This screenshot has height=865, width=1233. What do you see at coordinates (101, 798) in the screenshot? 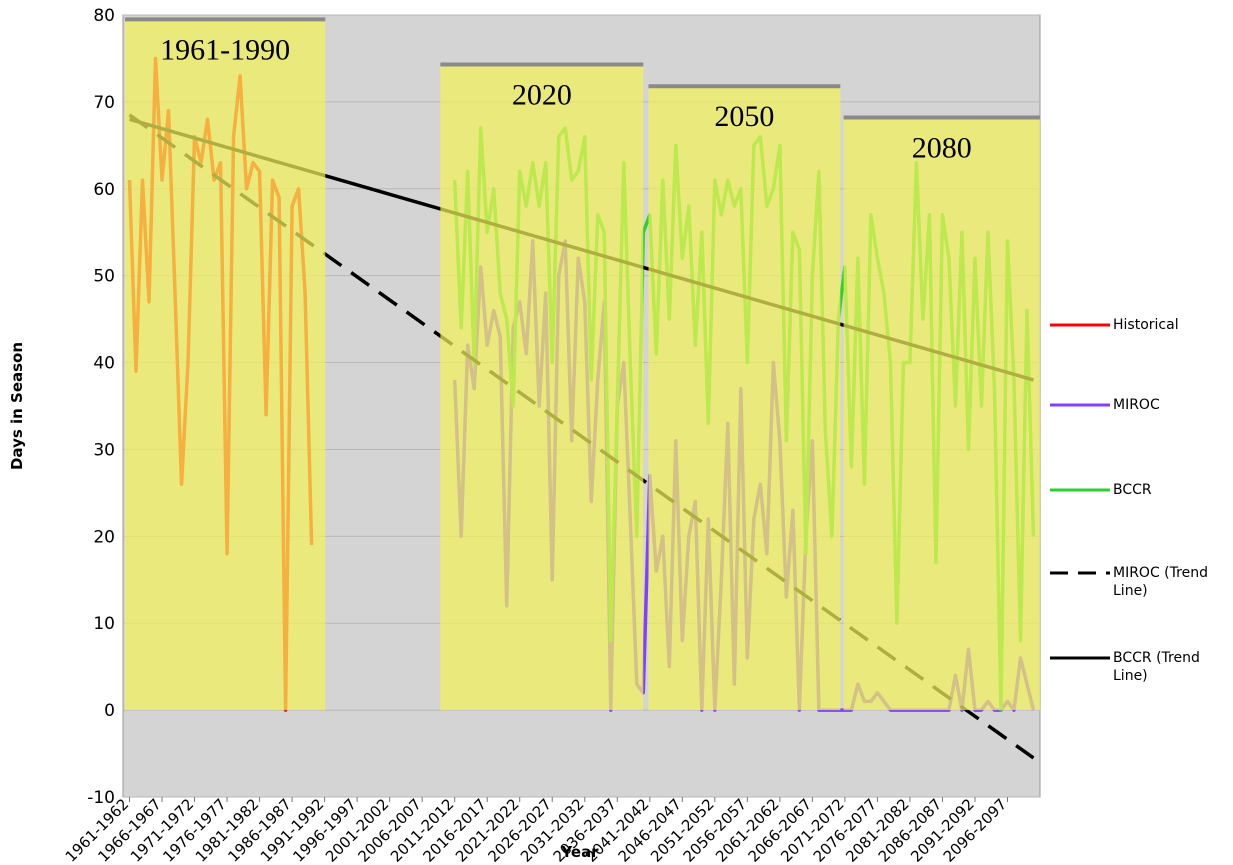
I see `y-tick-label: -10` at bounding box center [101, 798].